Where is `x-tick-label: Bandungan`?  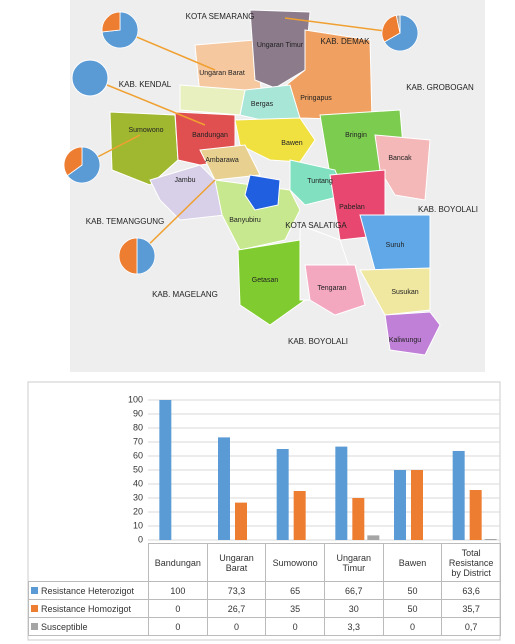
x-tick-label: Bandungan is located at coordinates (178, 562).